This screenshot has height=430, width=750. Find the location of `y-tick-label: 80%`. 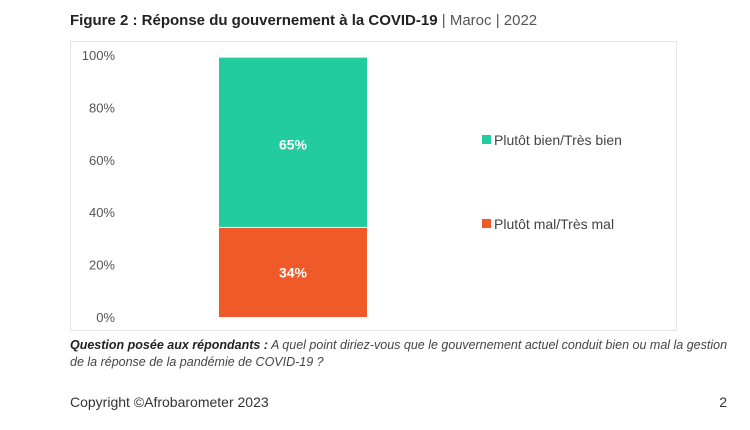

y-tick-label: 80% is located at coordinates (102, 107).